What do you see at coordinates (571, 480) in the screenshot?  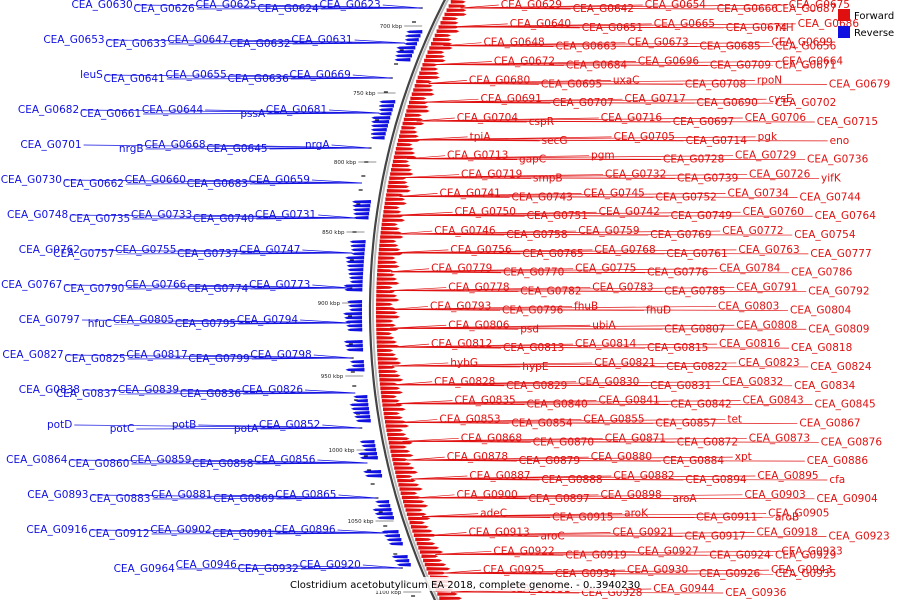 I see `forward-gene-label: CEA_G0888` at bounding box center [571, 480].